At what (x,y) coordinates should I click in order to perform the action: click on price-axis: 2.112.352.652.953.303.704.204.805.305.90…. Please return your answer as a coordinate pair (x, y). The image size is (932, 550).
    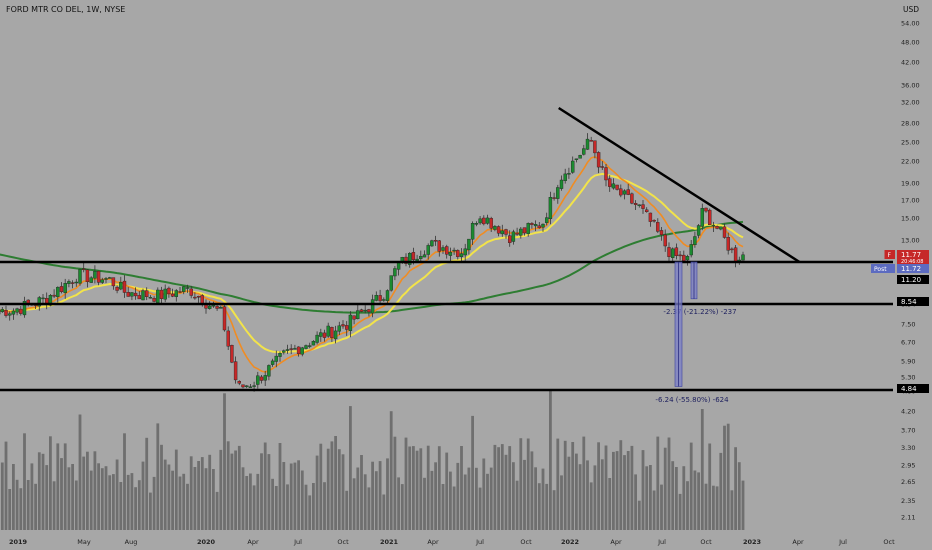
    Looking at the image, I should click on (910, 271).